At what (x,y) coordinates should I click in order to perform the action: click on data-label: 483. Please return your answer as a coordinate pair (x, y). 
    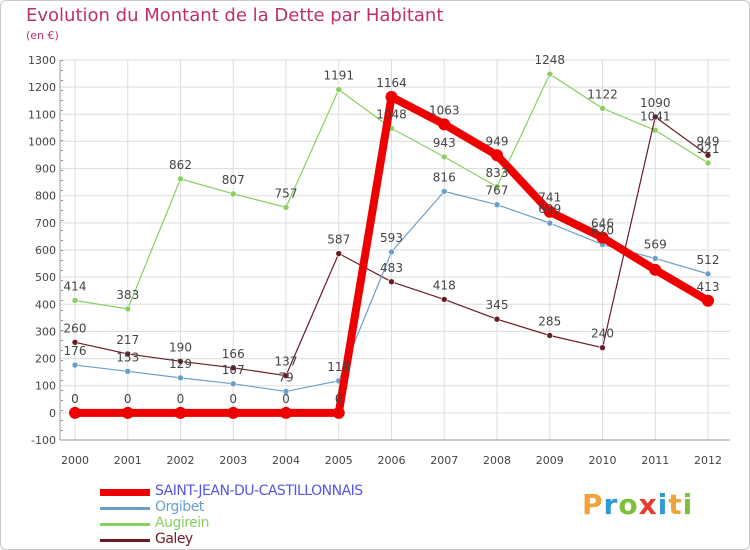
    Looking at the image, I should click on (391, 268).